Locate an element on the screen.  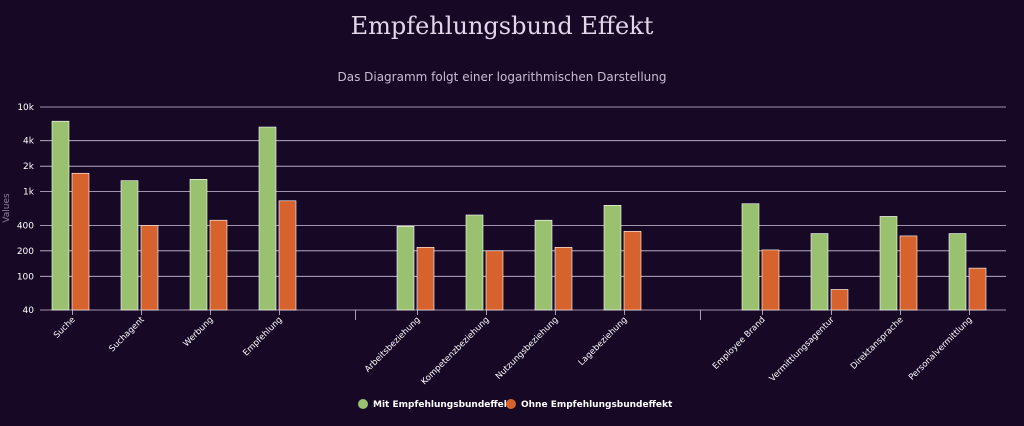
legend-label: Mit Empfehlungsbundeffekt is located at coordinates (444, 405).